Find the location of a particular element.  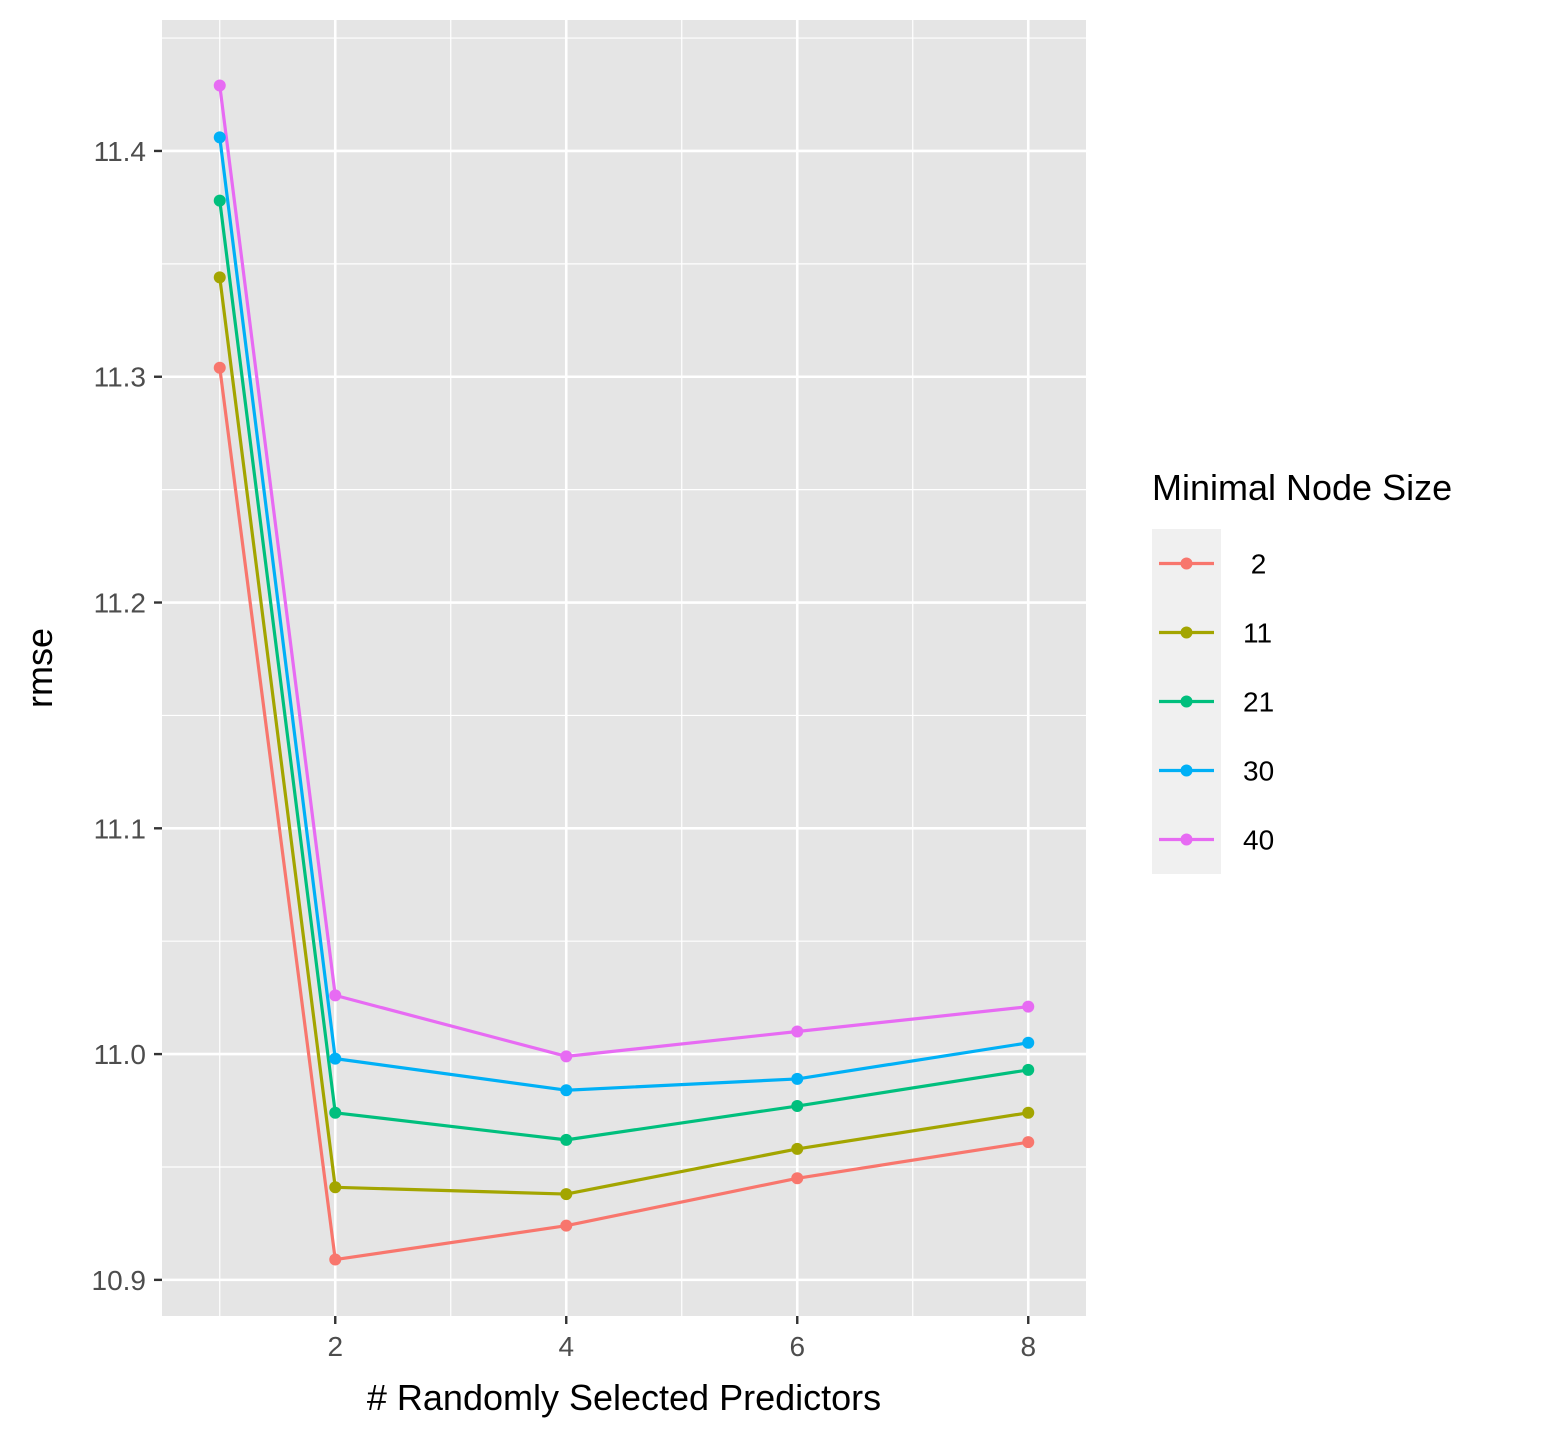

x-tick-label: 4 is located at coordinates (566, 1346).